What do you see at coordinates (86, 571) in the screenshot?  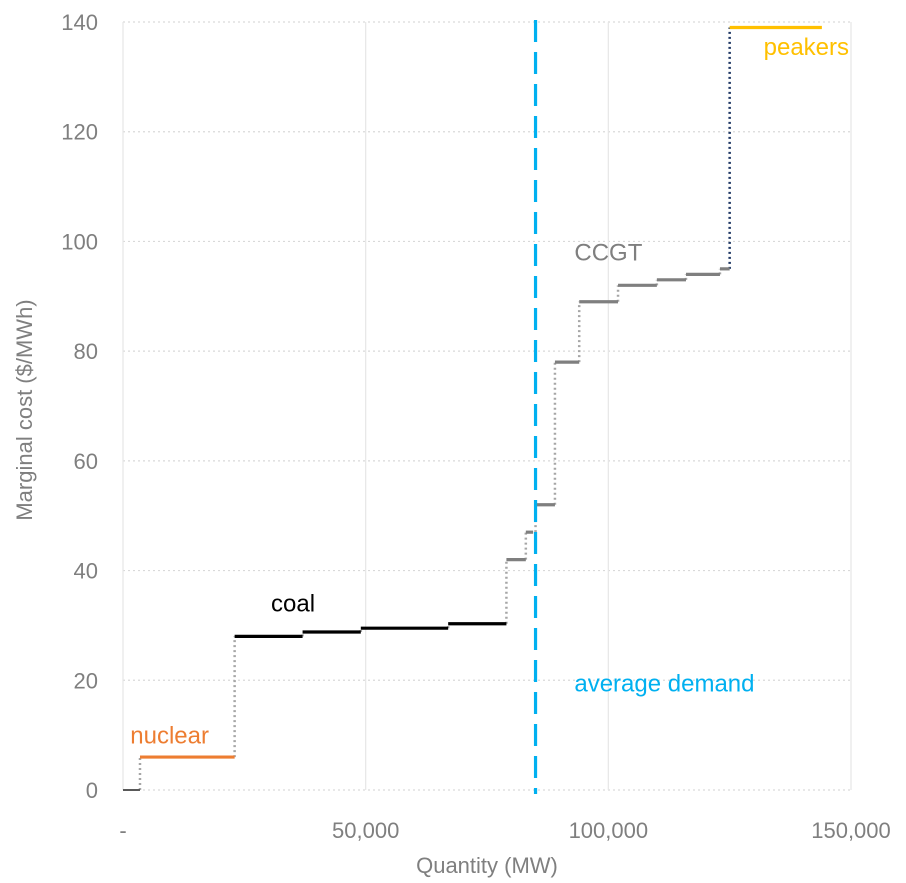 I see `y-tick-label: 40` at bounding box center [86, 571].